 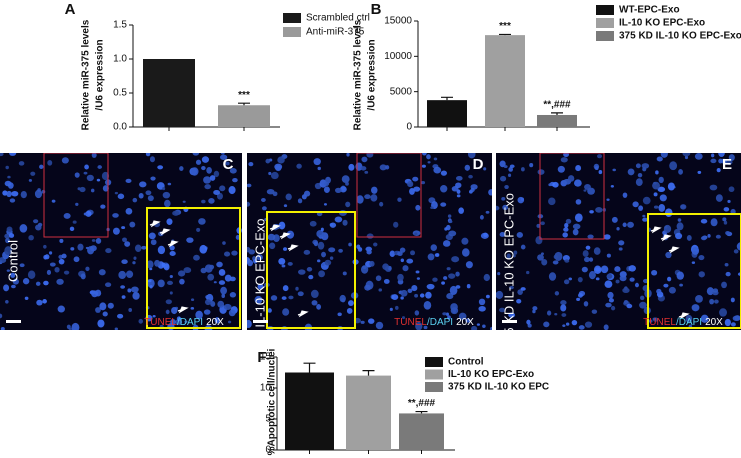 I want to click on panel-label: F, so click(x=261, y=357).